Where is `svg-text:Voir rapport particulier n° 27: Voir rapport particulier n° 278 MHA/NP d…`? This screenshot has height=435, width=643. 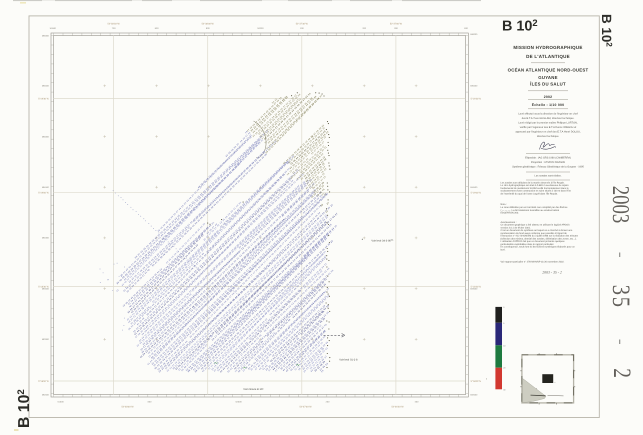
svg-text:Voir rapport particulier n° 27: Voir rapport particulier n° 278 MHA/NP d… is located at coordinates (533, 261).